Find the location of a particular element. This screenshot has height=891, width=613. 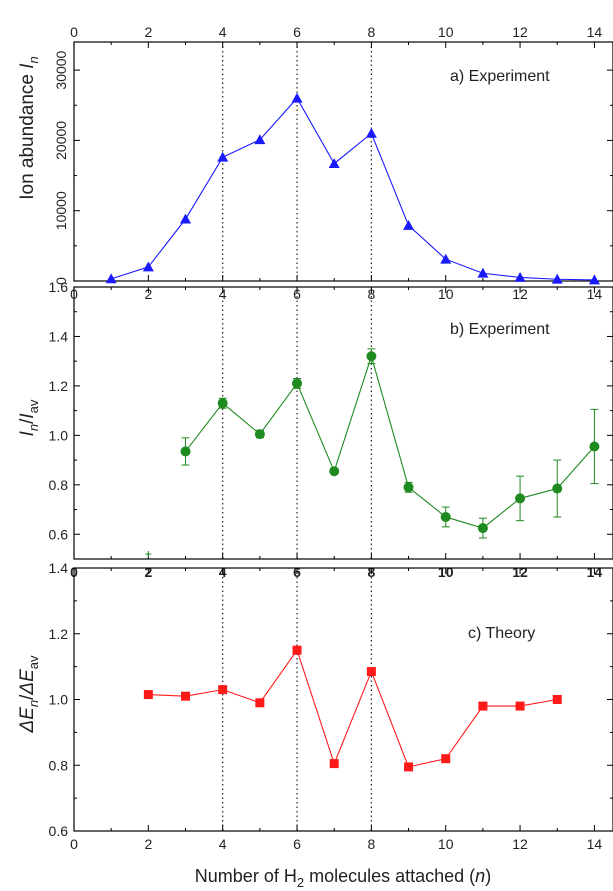

x-top-tick-label: 10 is located at coordinates (446, 32).